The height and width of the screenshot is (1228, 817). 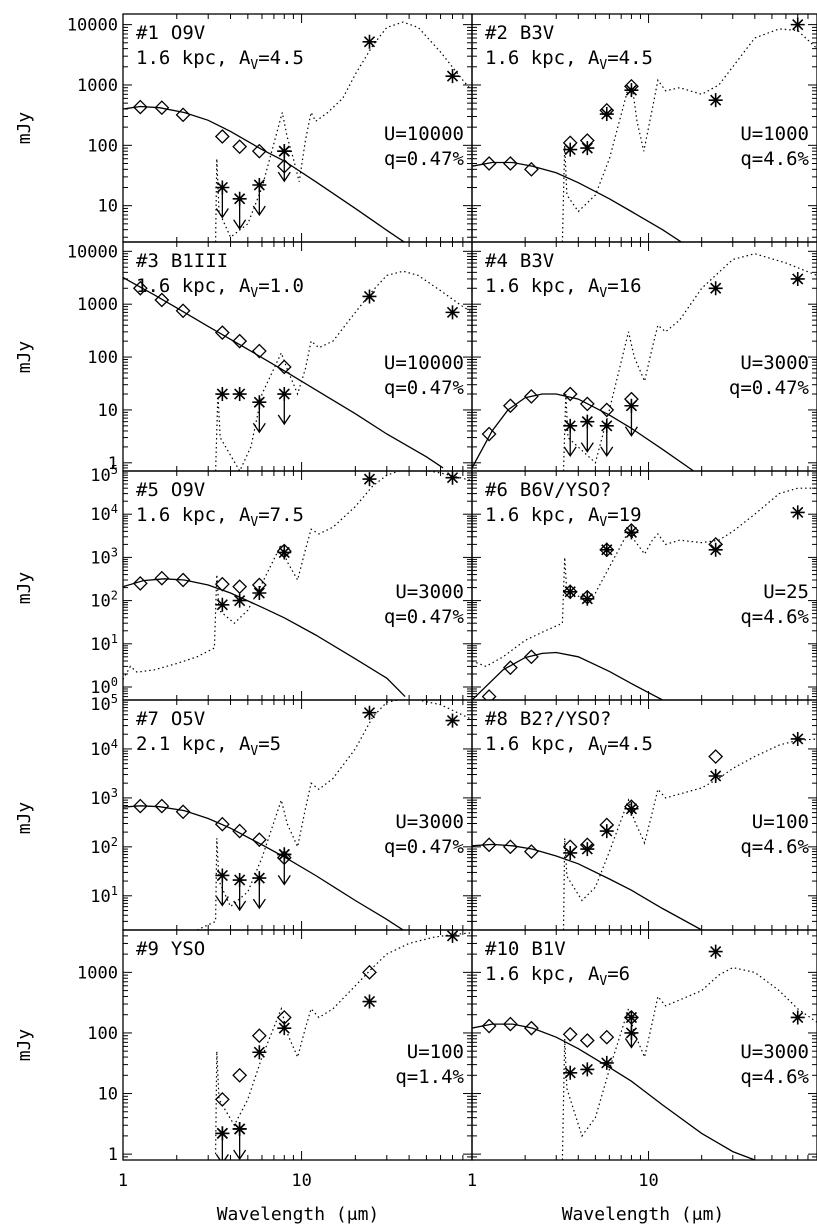 I want to click on x-tick-label: 1, so click(x=123, y=1181).